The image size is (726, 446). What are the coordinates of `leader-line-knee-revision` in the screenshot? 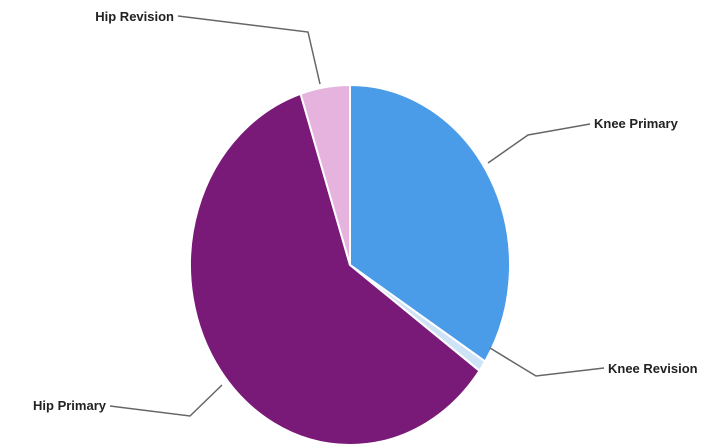 It's located at (547, 362).